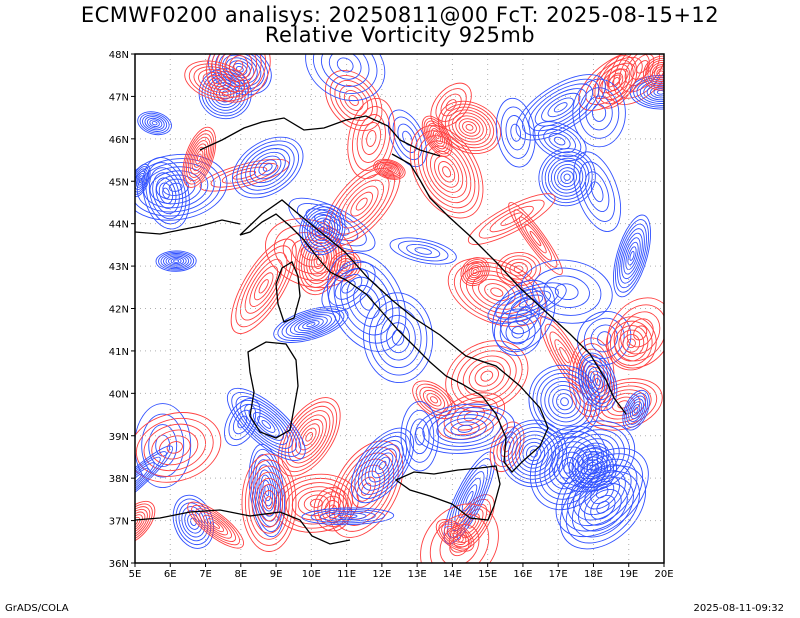 This screenshot has width=800, height=618. Describe the element at coordinates (417, 574) in the screenshot. I see `lon-tick-label: 13E` at that location.